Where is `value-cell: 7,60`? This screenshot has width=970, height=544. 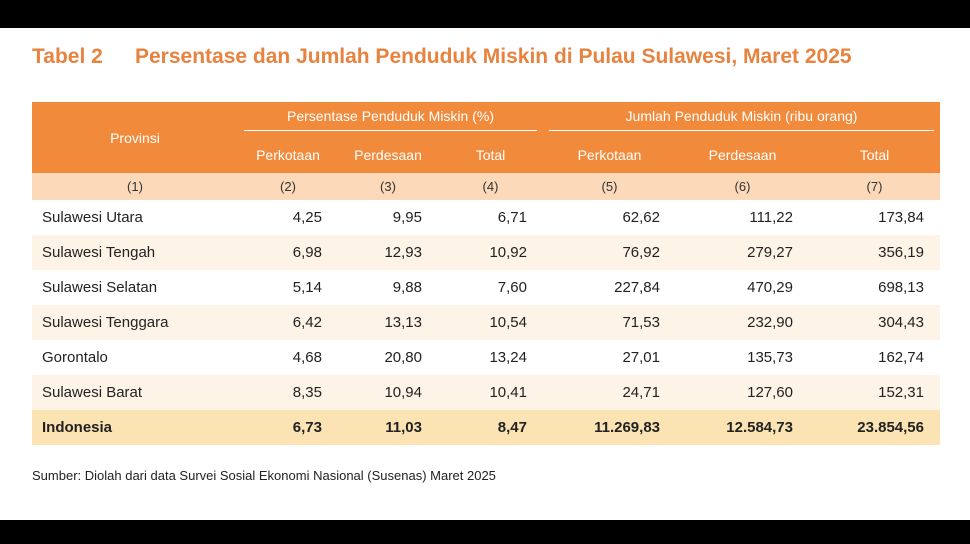
value-cell: 7,60 is located at coordinates (490, 287).